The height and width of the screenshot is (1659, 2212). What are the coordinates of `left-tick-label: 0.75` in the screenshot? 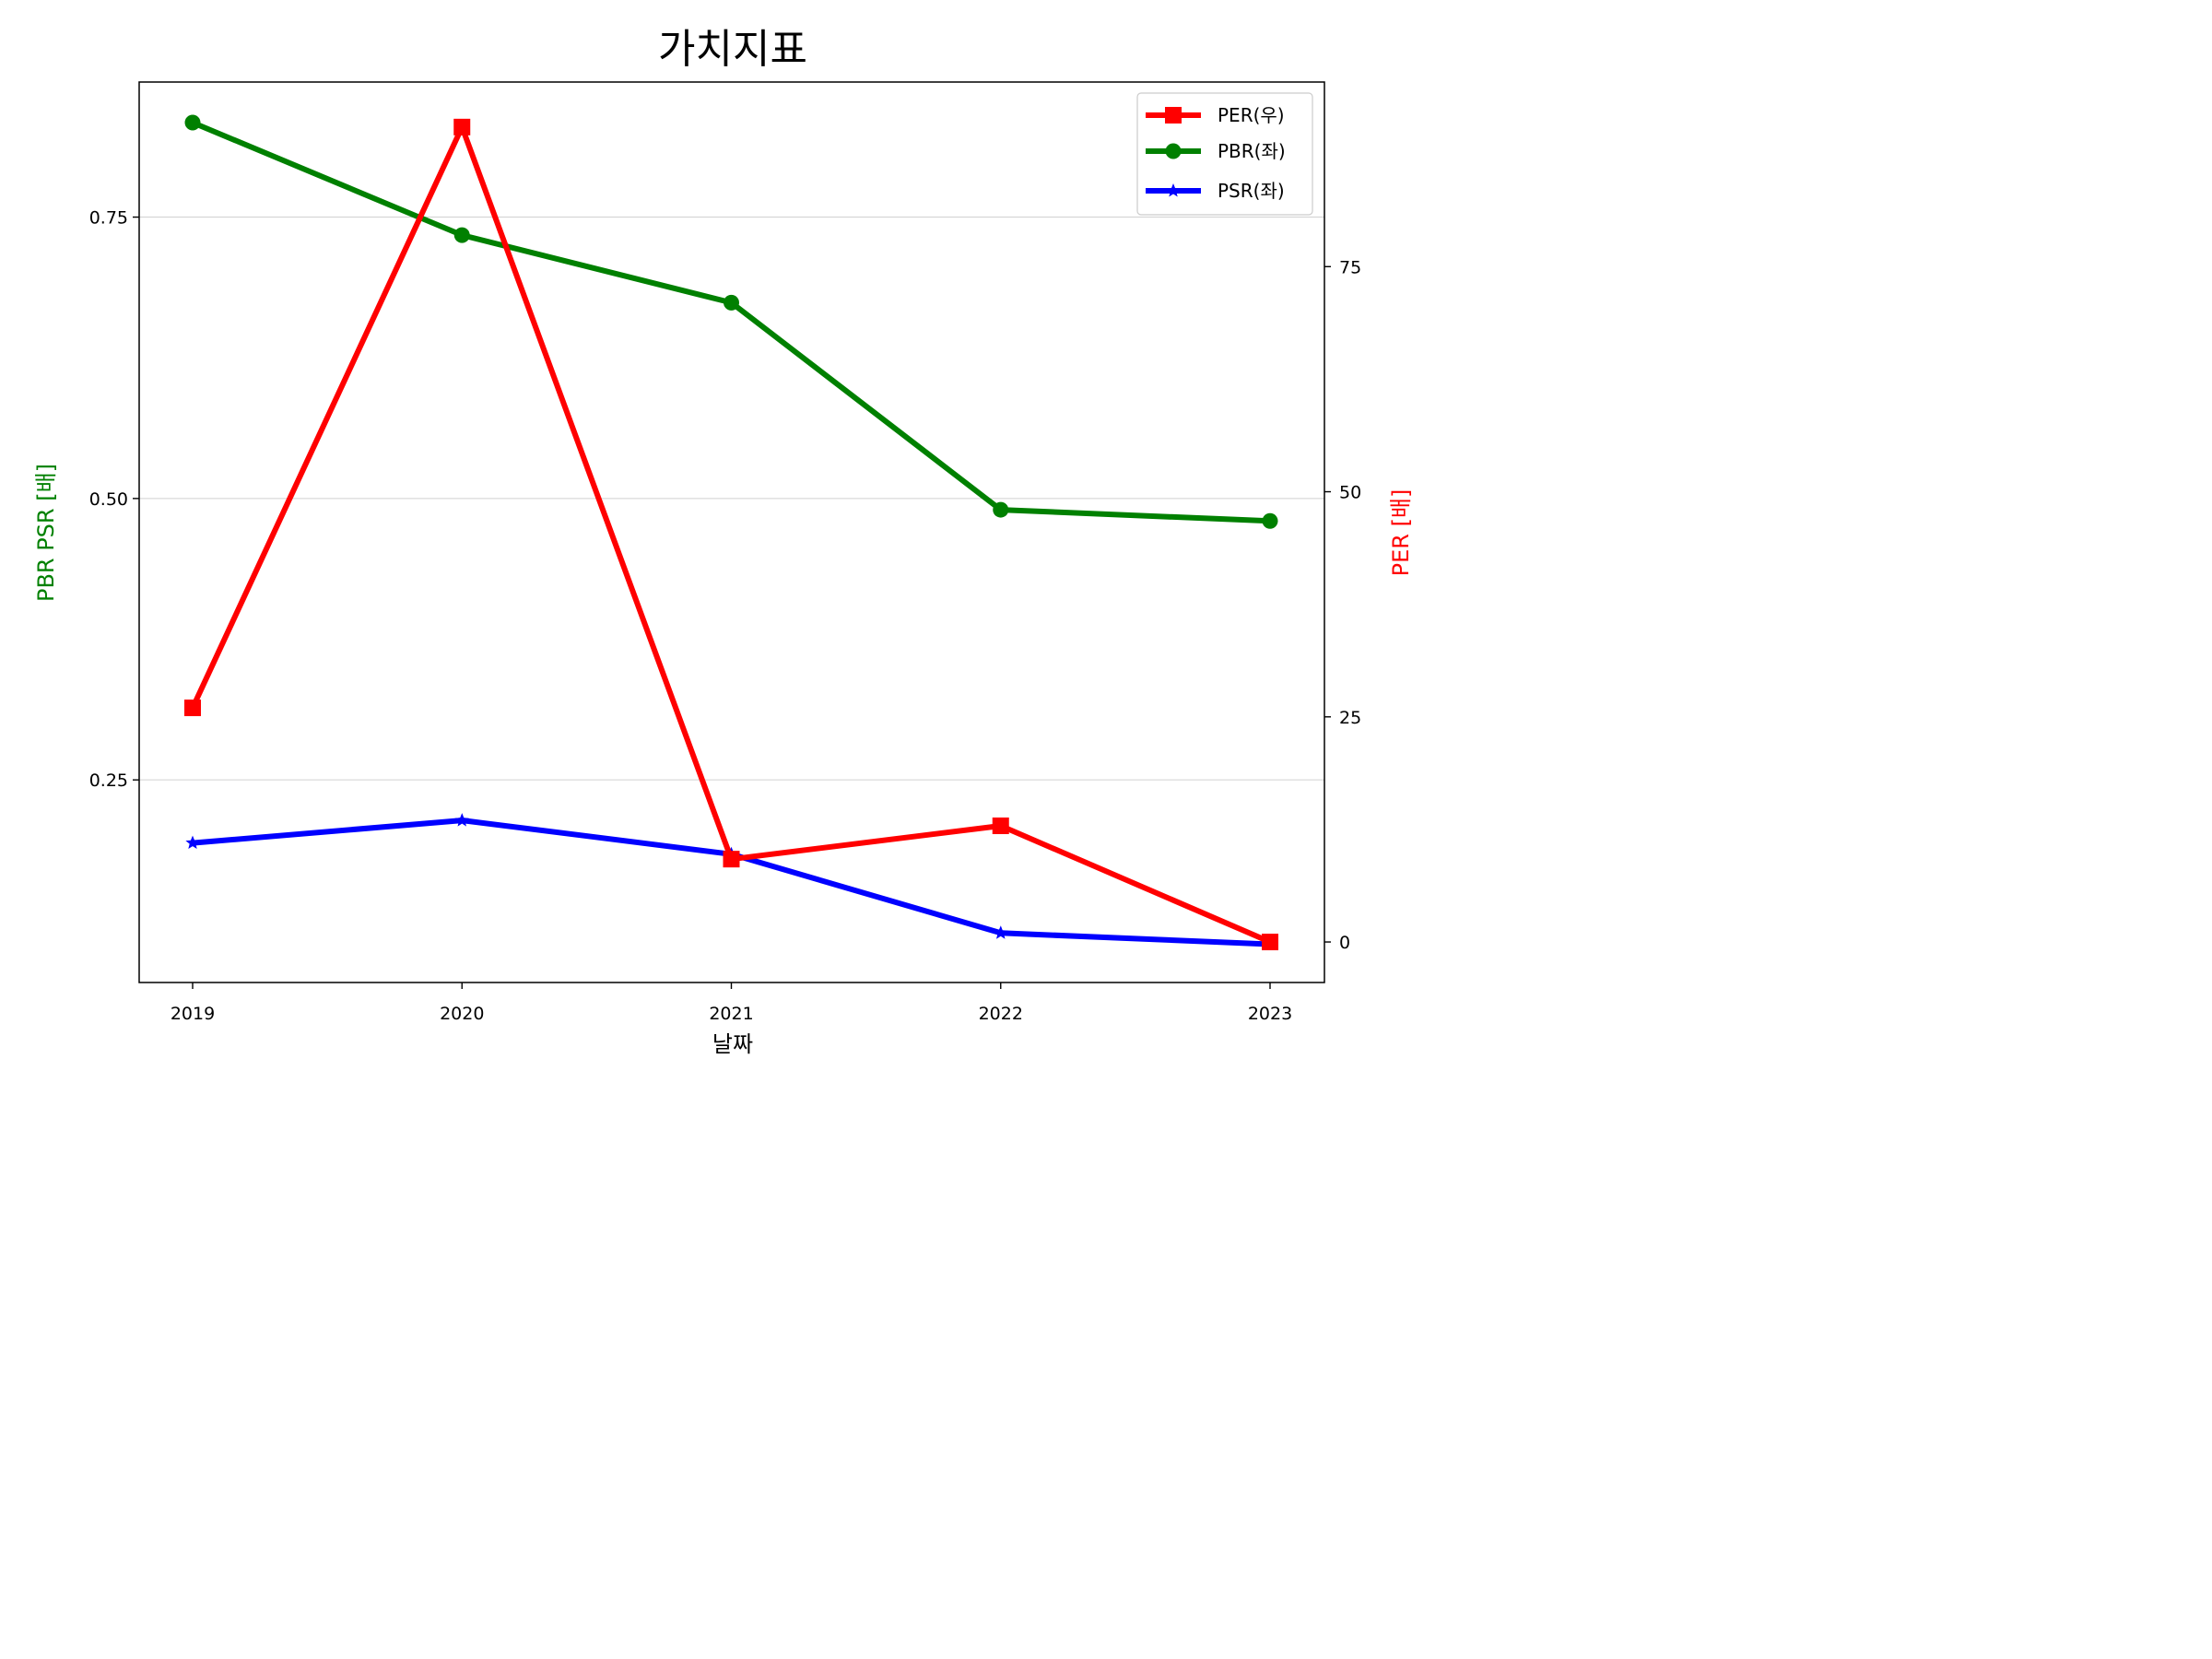 It's located at (108, 218).